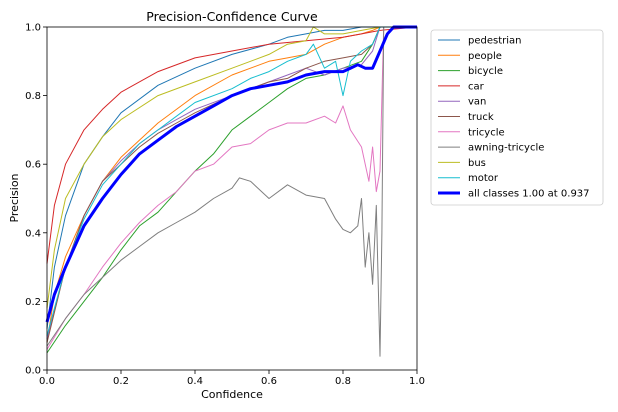  I want to click on legend-label: all classes 1.00 at 0.937, so click(529, 194).